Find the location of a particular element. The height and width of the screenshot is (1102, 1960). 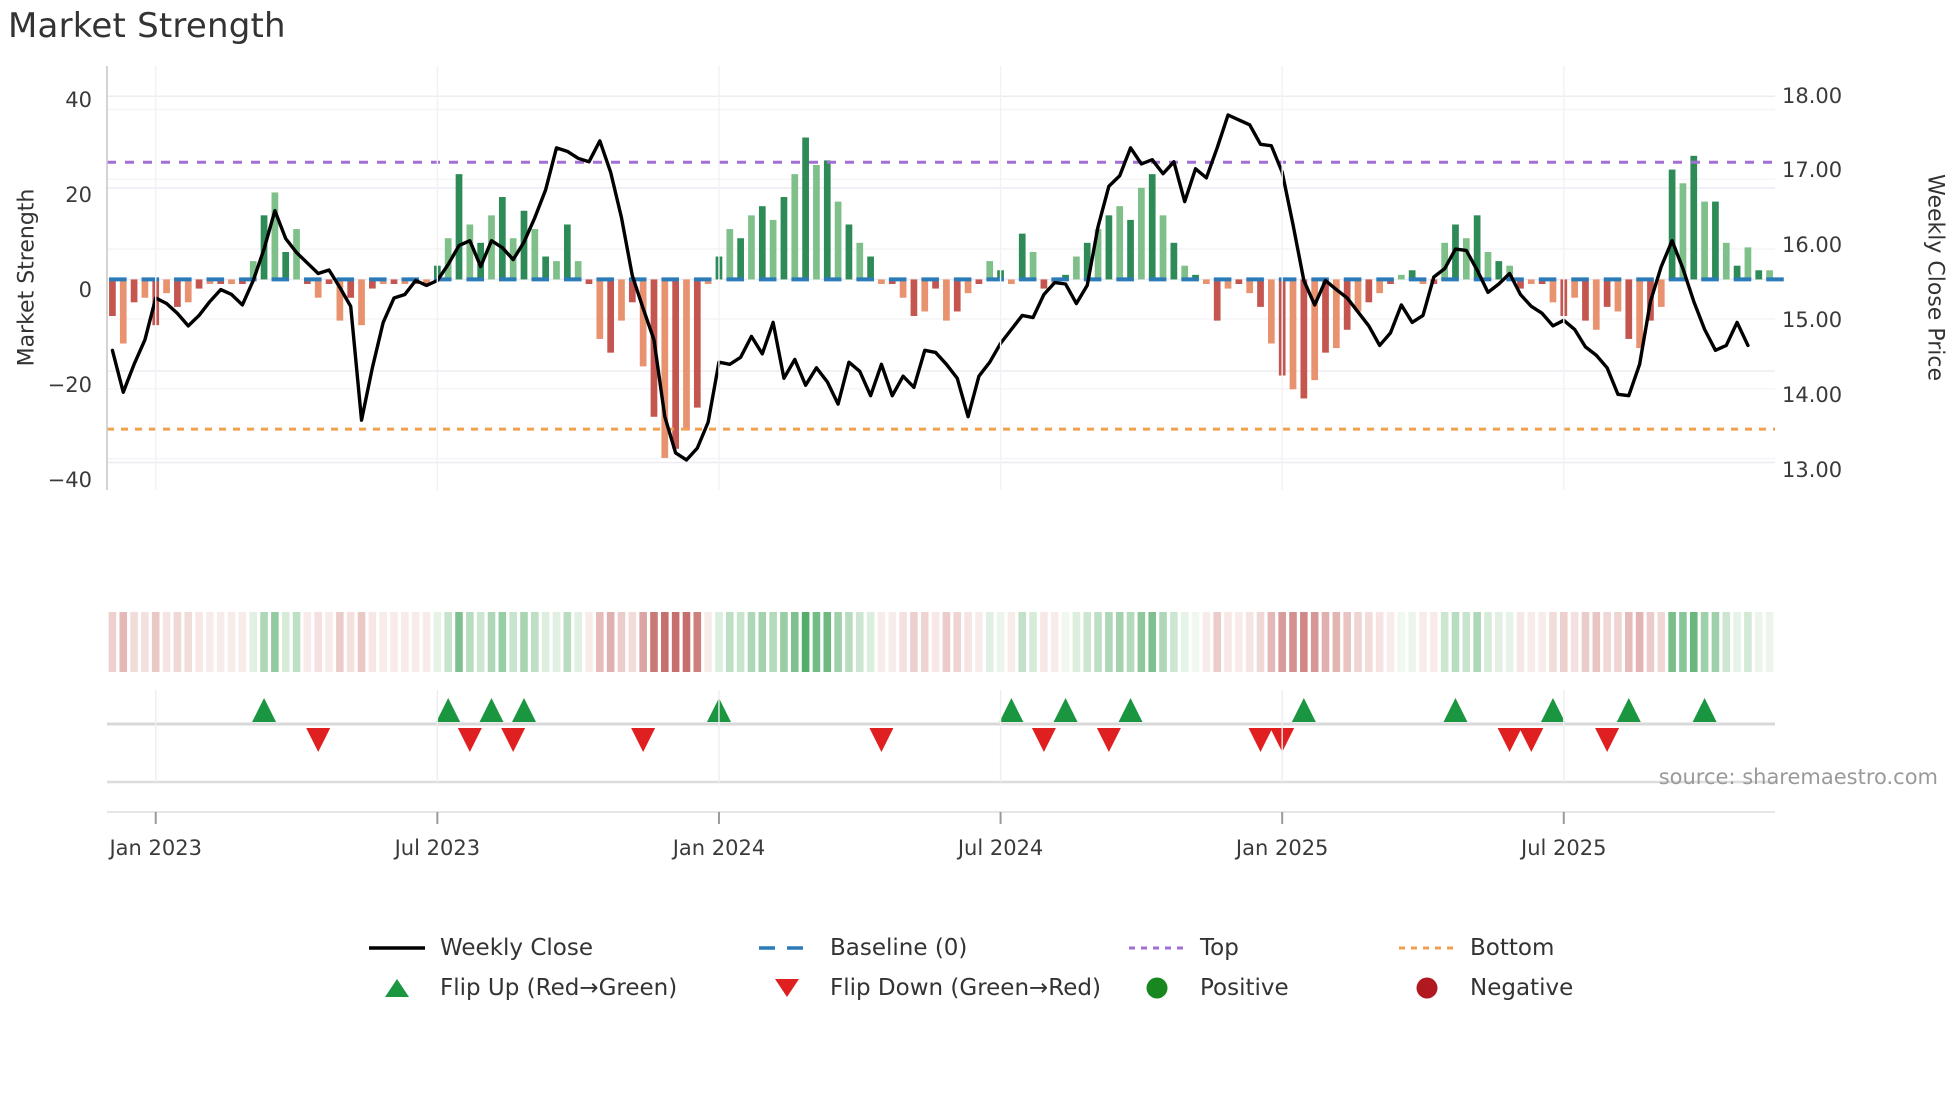

legend-item-bottom: Bottom is located at coordinates (1520, 948).